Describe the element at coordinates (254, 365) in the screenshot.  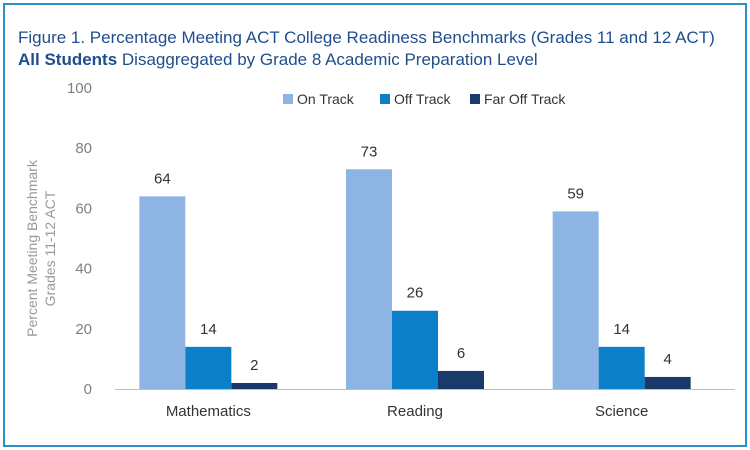
I see `data-label: 2` at that location.